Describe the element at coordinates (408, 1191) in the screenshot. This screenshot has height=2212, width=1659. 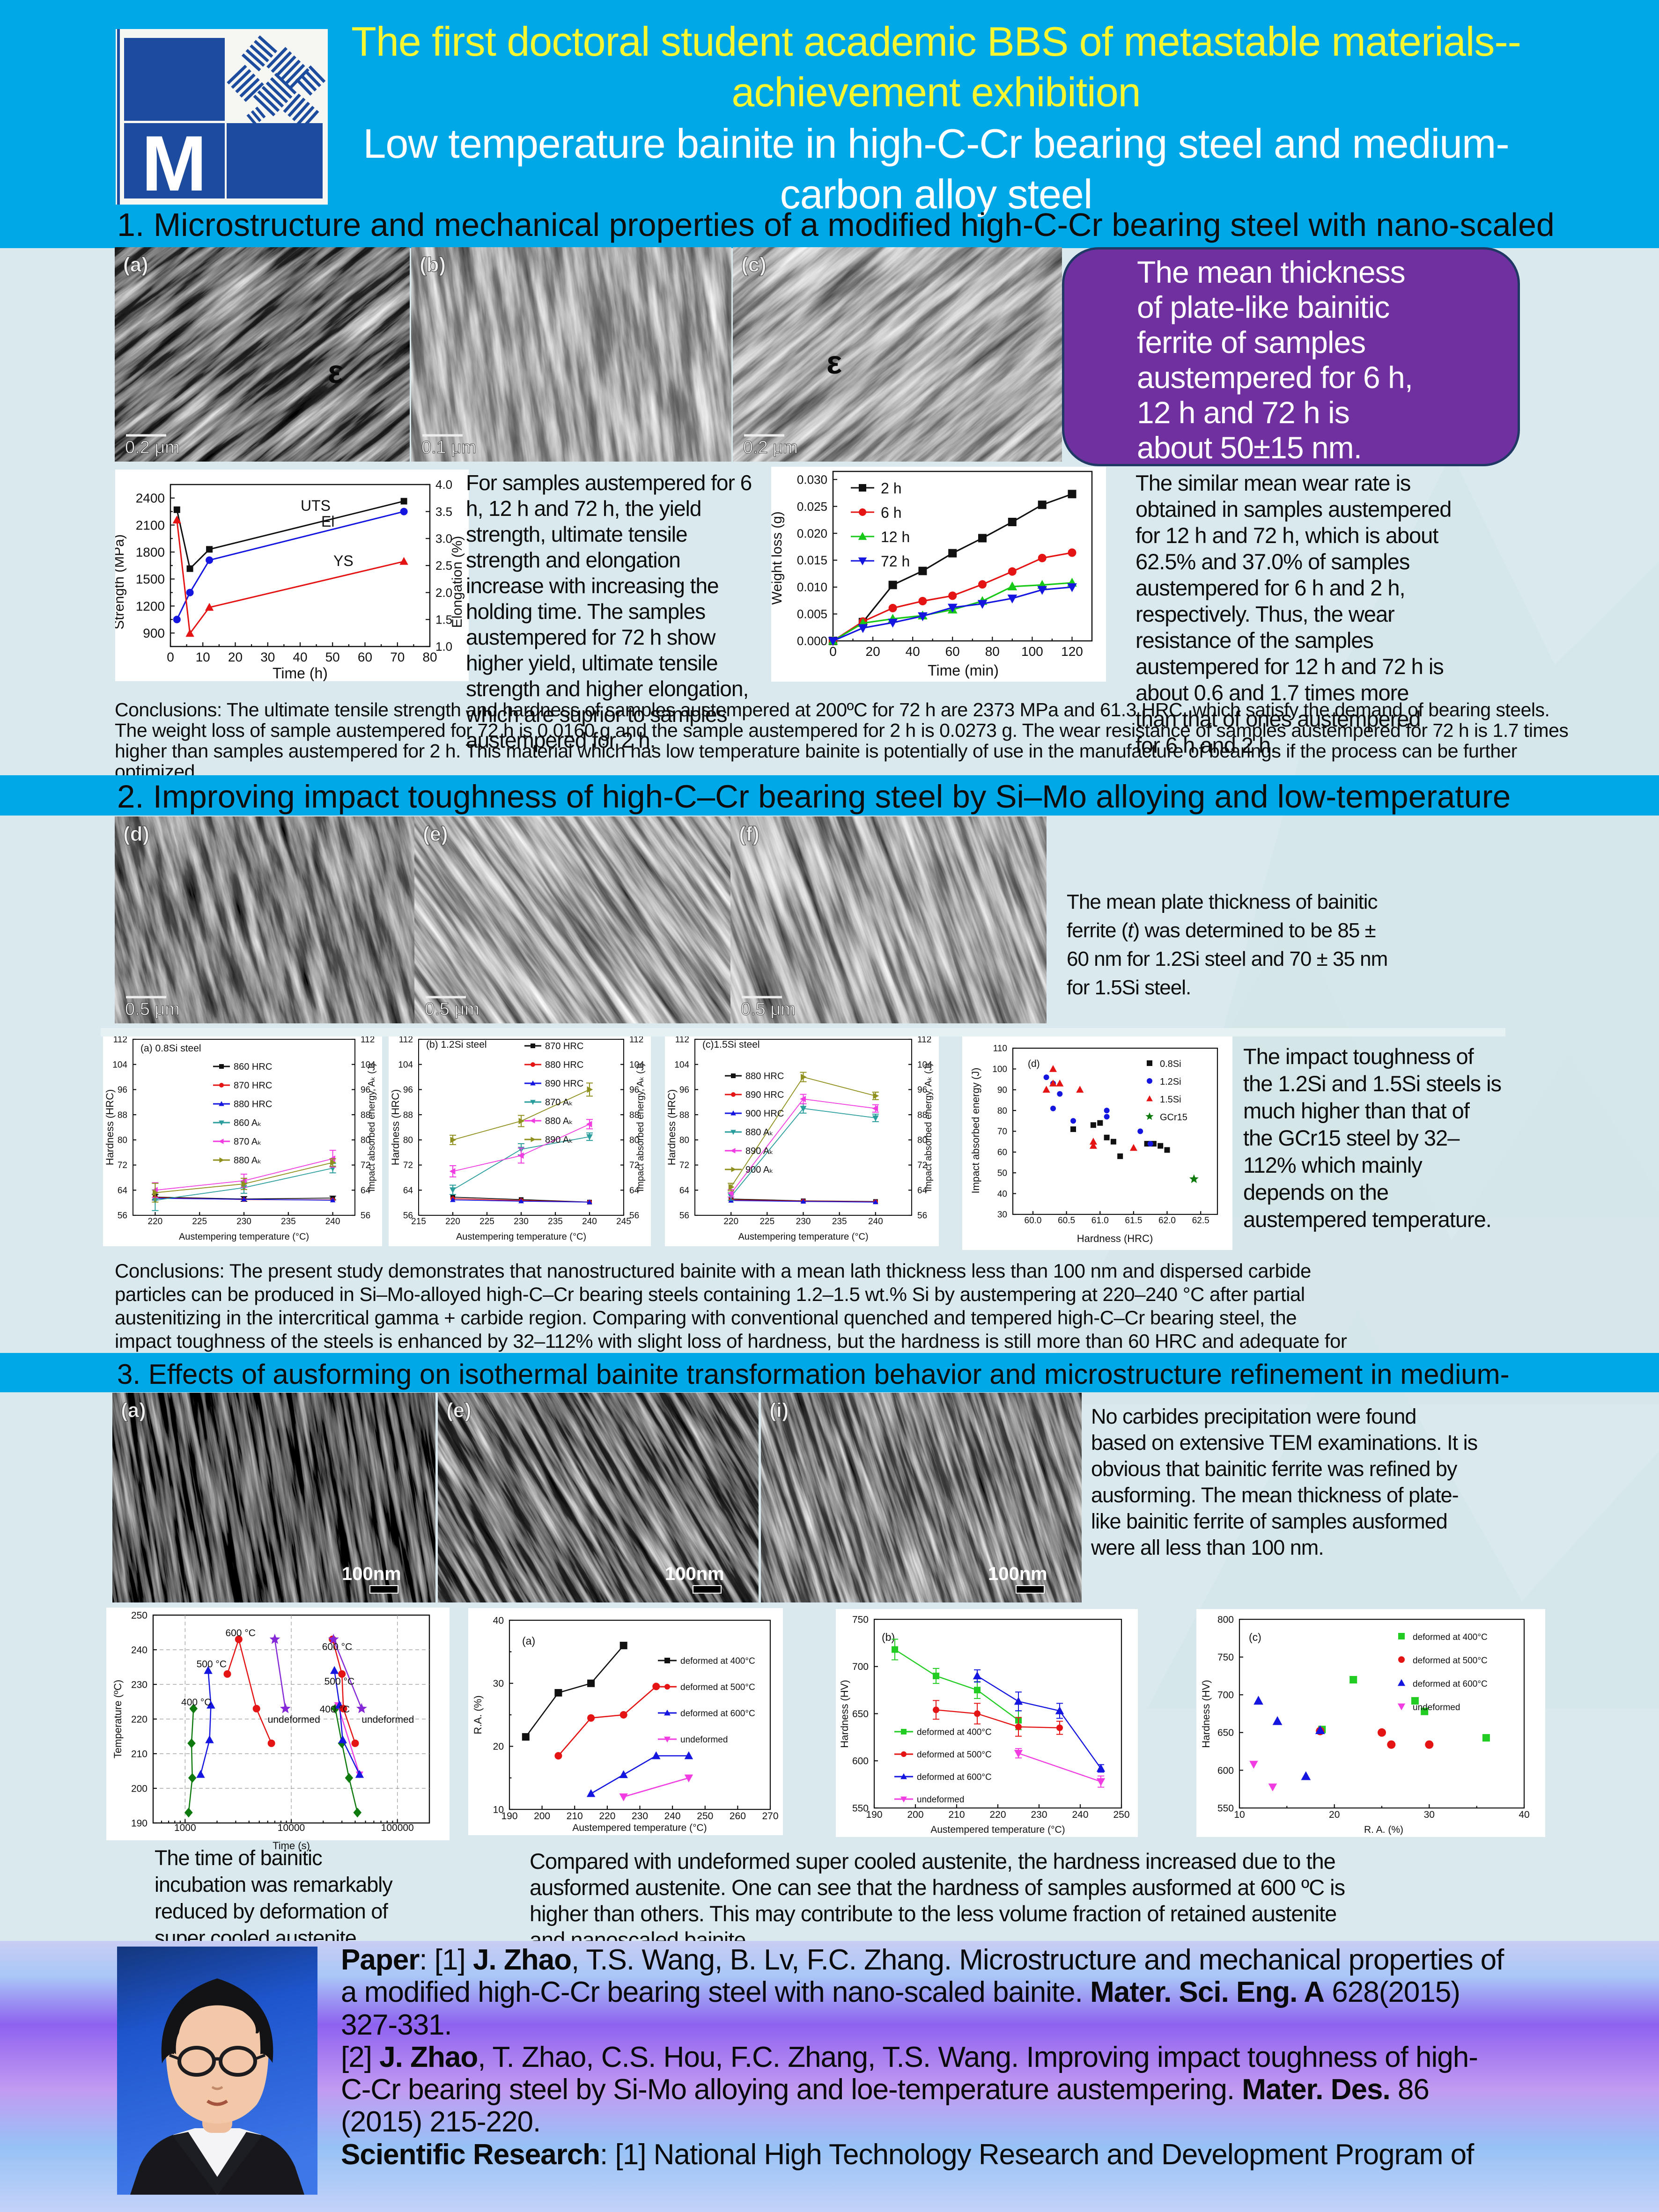
I see `svg-text: 64` at that location.